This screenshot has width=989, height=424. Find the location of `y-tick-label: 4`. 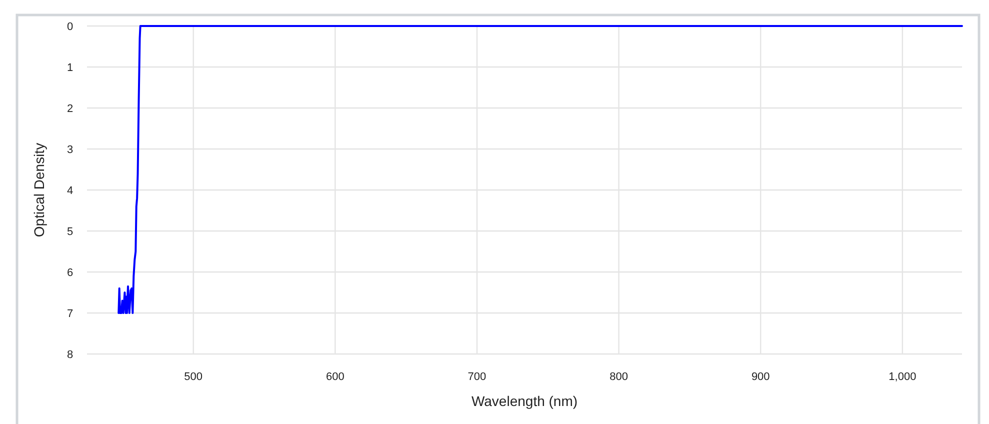

y-tick-label: 4 is located at coordinates (70, 190).